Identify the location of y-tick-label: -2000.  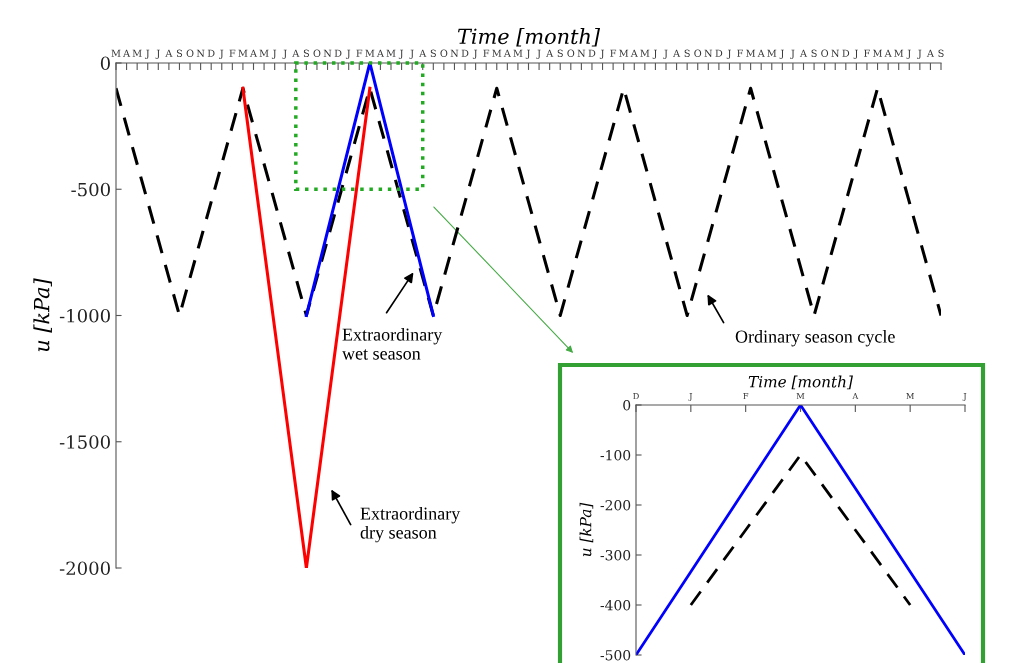
(84, 568).